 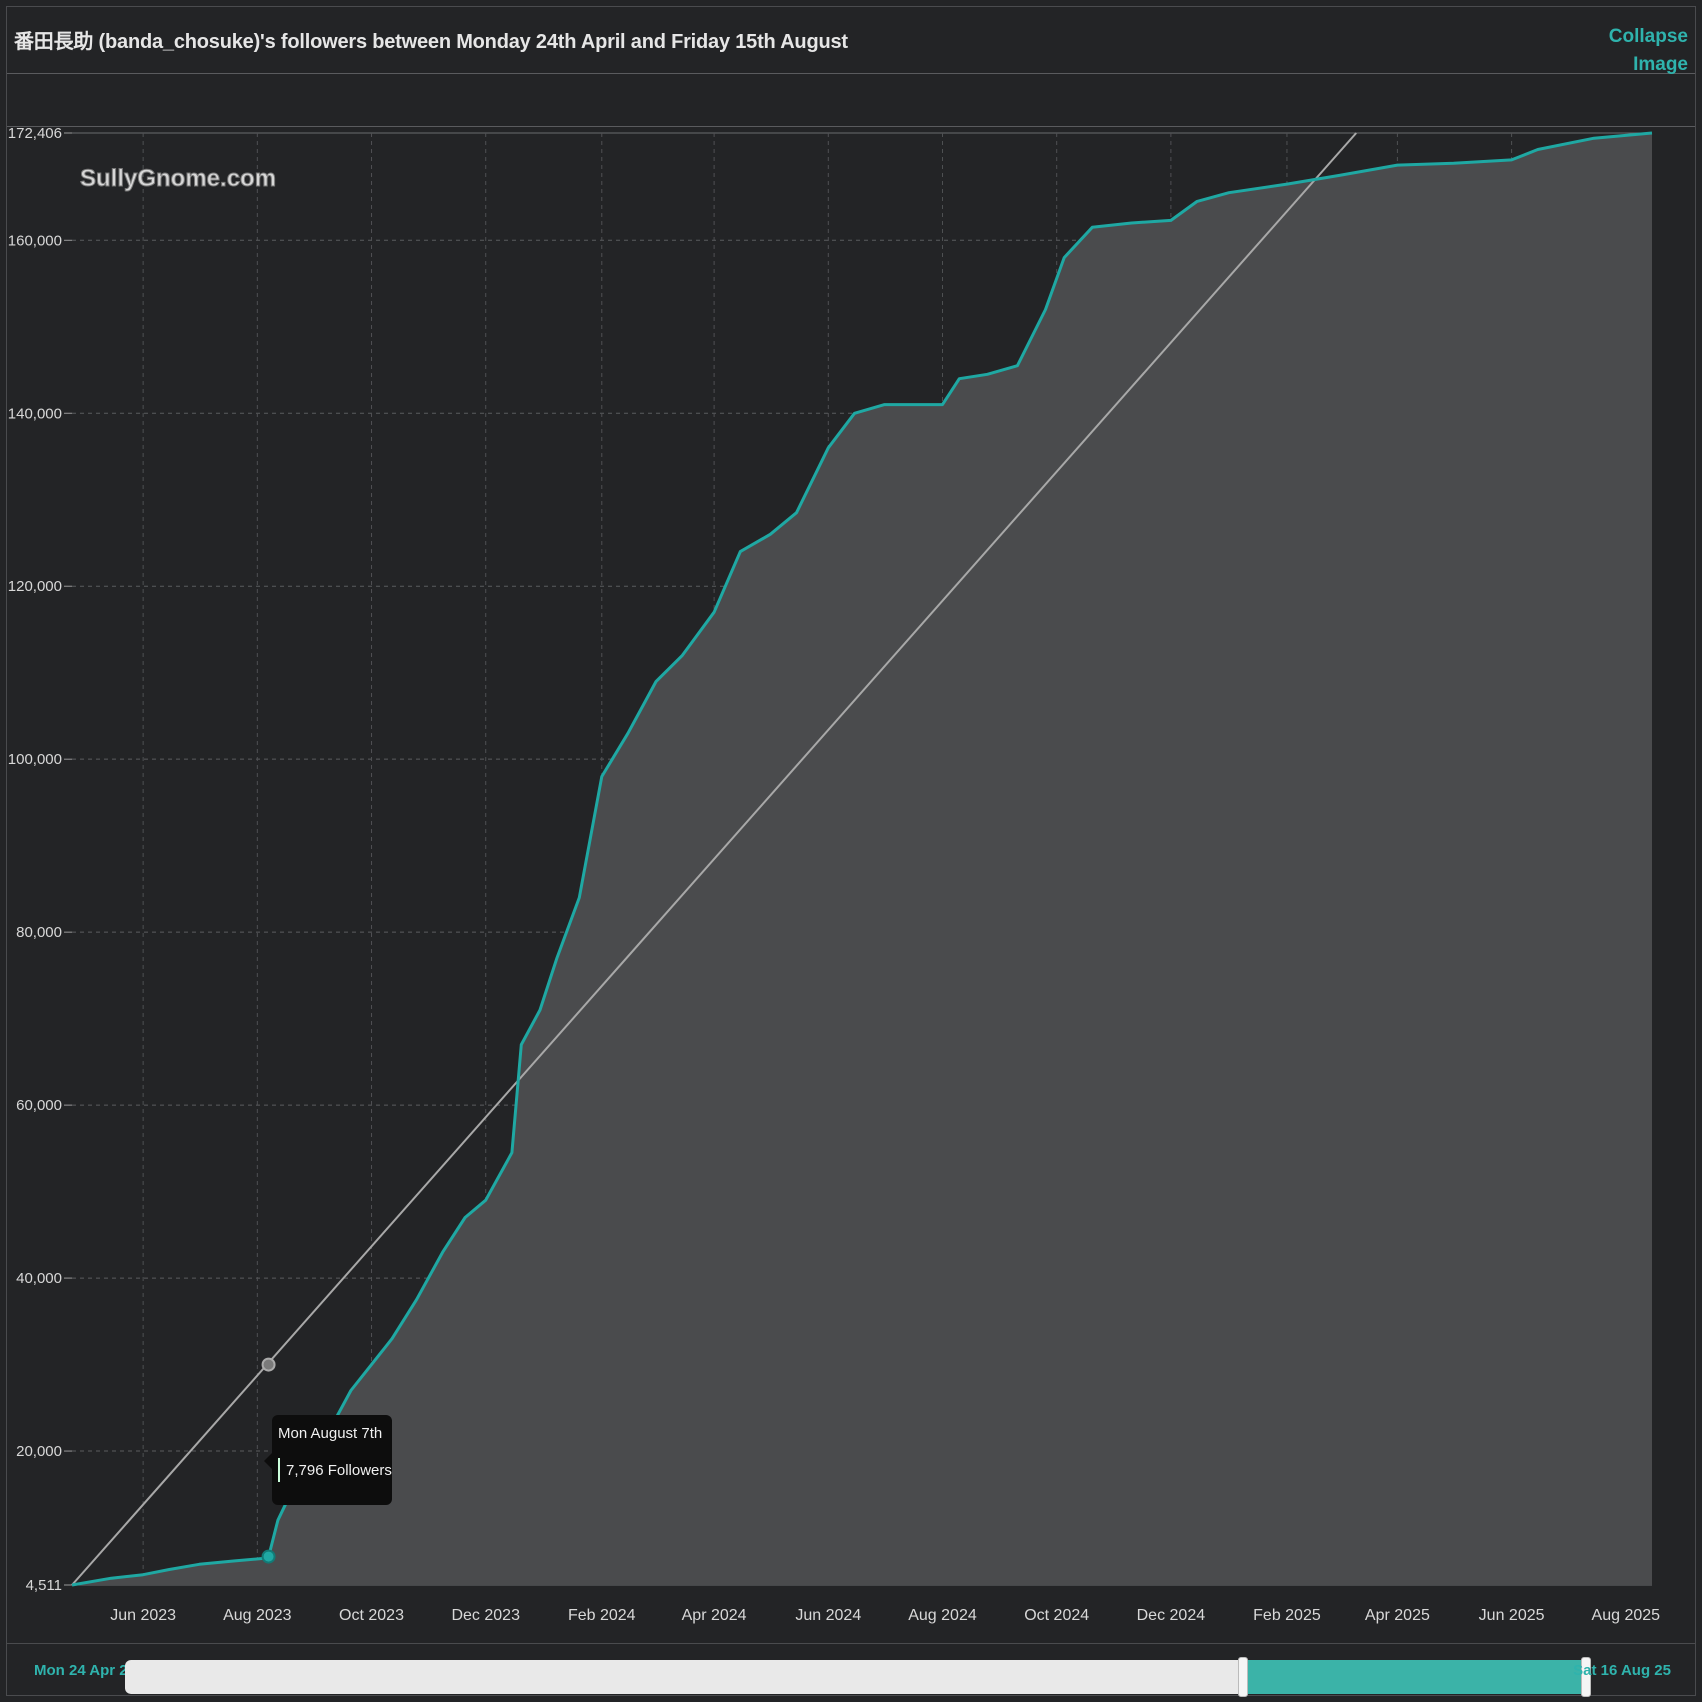 I want to click on hover-markers, so click(x=268, y=1460).